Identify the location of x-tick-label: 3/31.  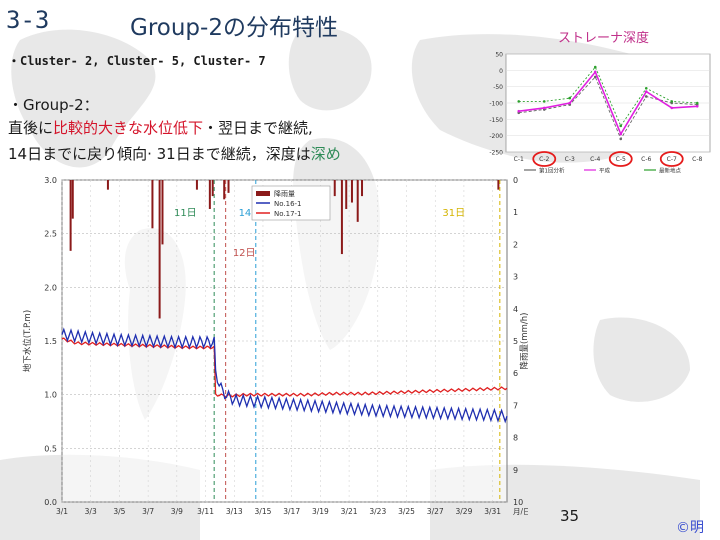
(492, 511).